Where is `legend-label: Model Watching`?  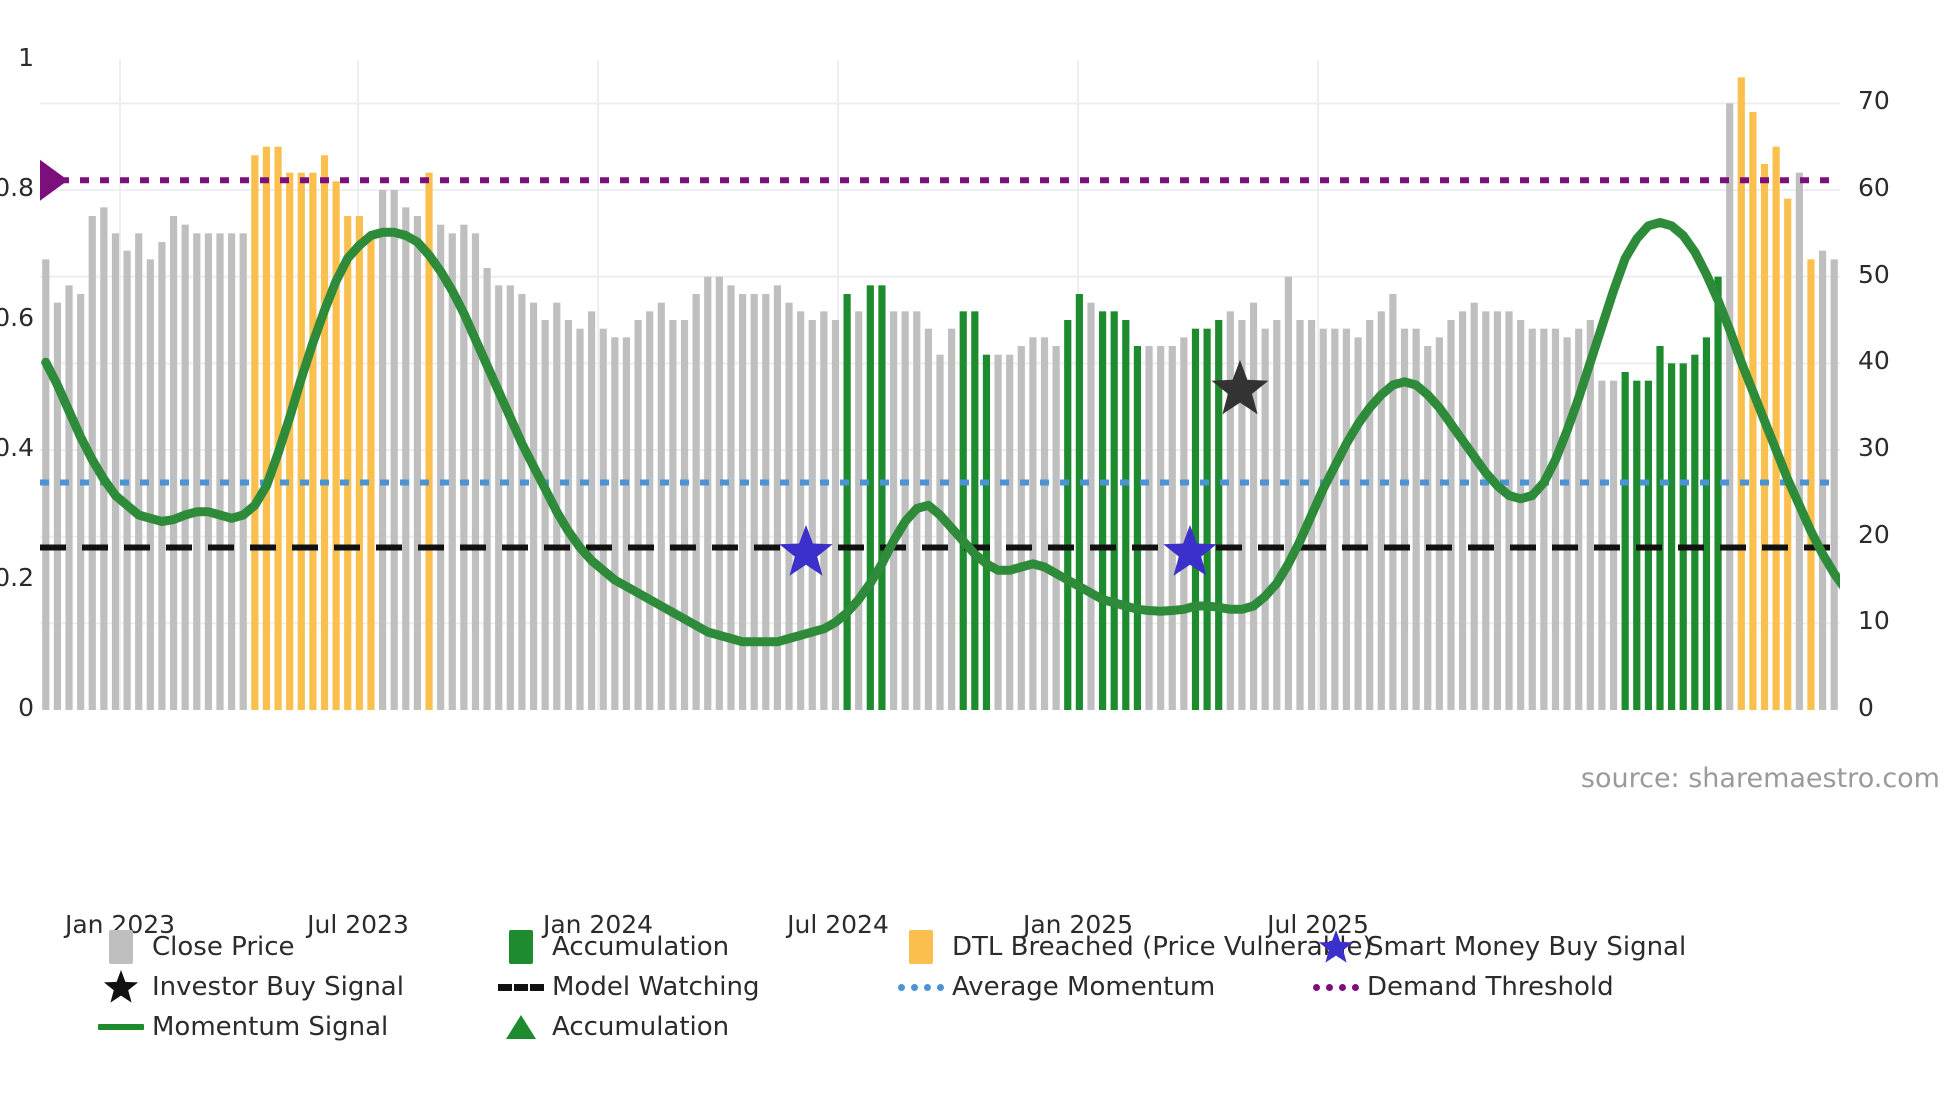
legend-label: Model Watching is located at coordinates (656, 987).